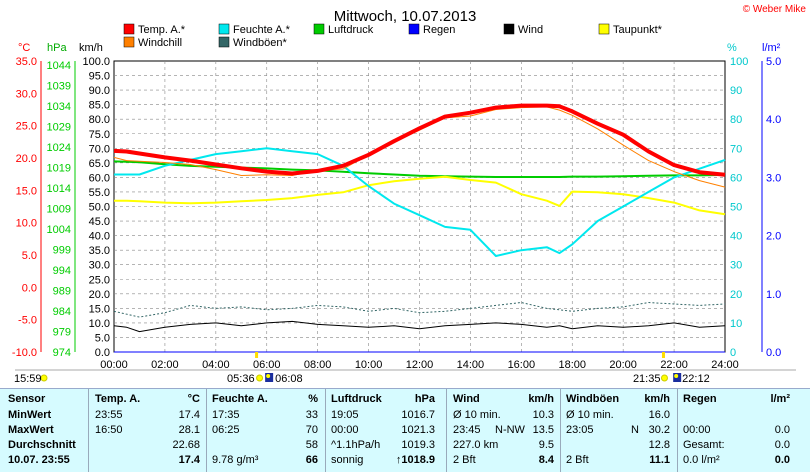  Describe the element at coordinates (638, 30) in the screenshot. I see `legend-label: Taupunkt*` at that location.